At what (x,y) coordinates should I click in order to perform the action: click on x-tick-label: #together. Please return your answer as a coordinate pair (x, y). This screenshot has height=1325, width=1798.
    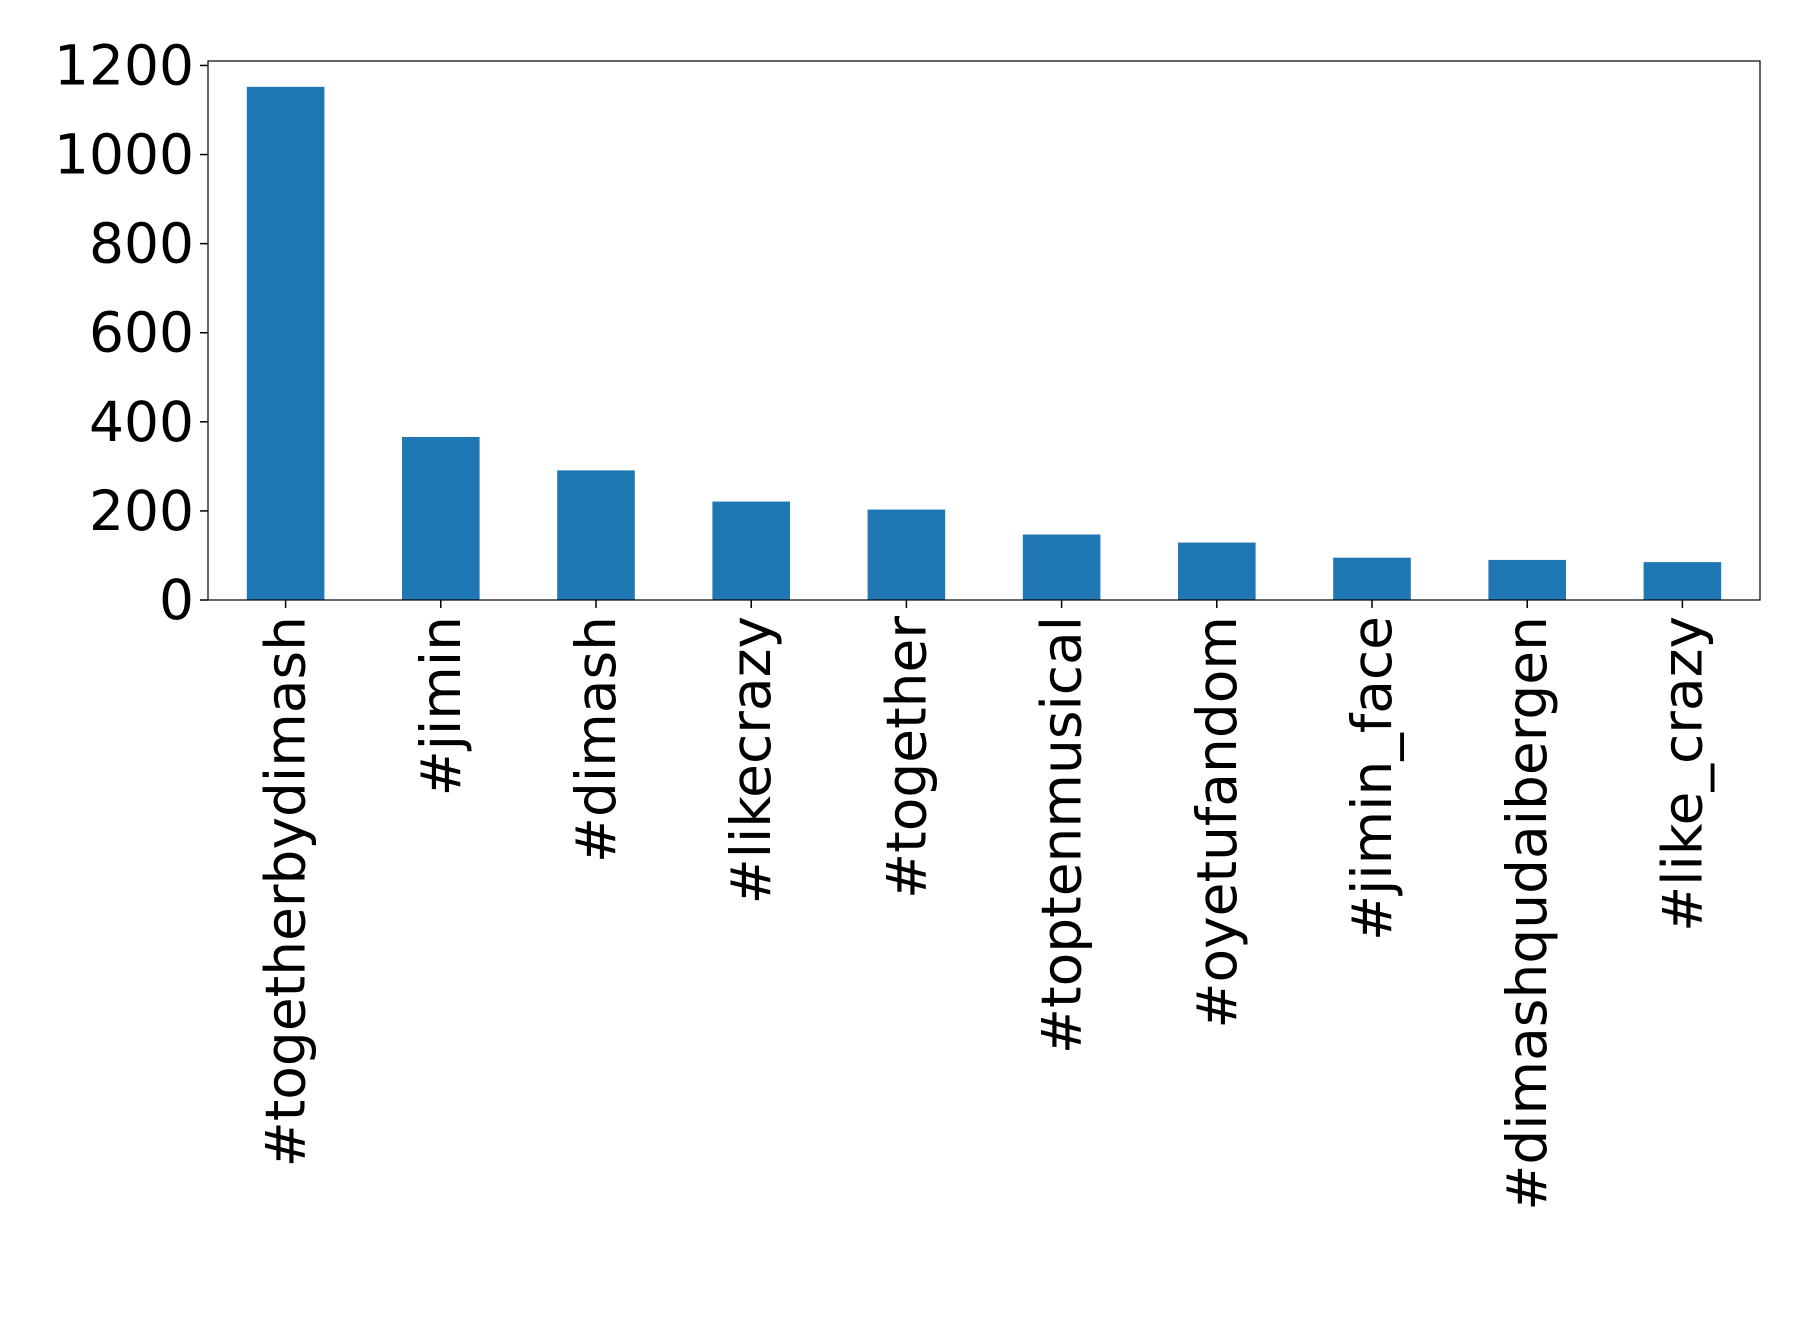
    Looking at the image, I should click on (906, 757).